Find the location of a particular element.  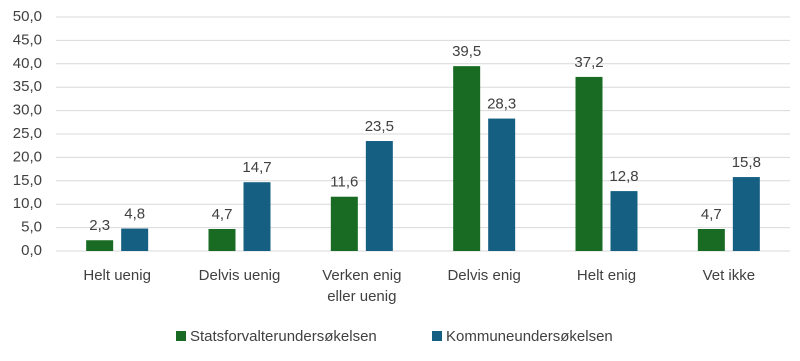

y-tick-label: 10,0 is located at coordinates (27, 203).